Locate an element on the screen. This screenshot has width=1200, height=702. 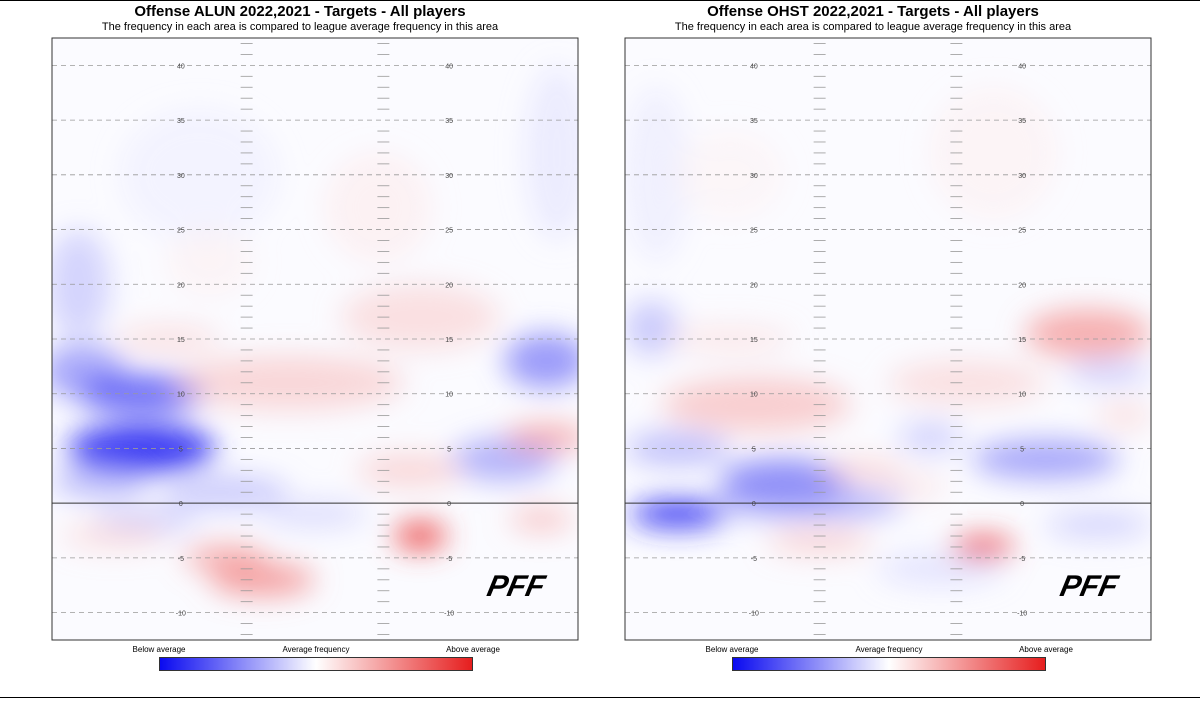
y-tick-label-left--10: -10 is located at coordinates (754, 614).